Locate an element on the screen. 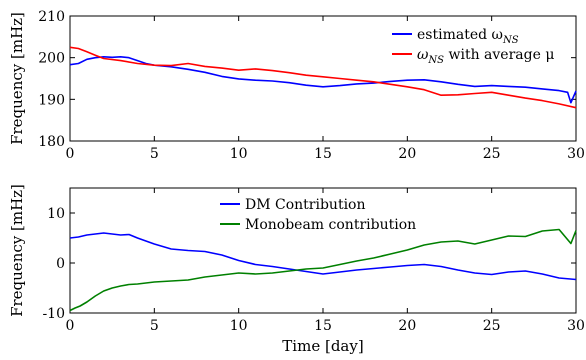  bottom-x-tick-label: 30 is located at coordinates (576, 326).